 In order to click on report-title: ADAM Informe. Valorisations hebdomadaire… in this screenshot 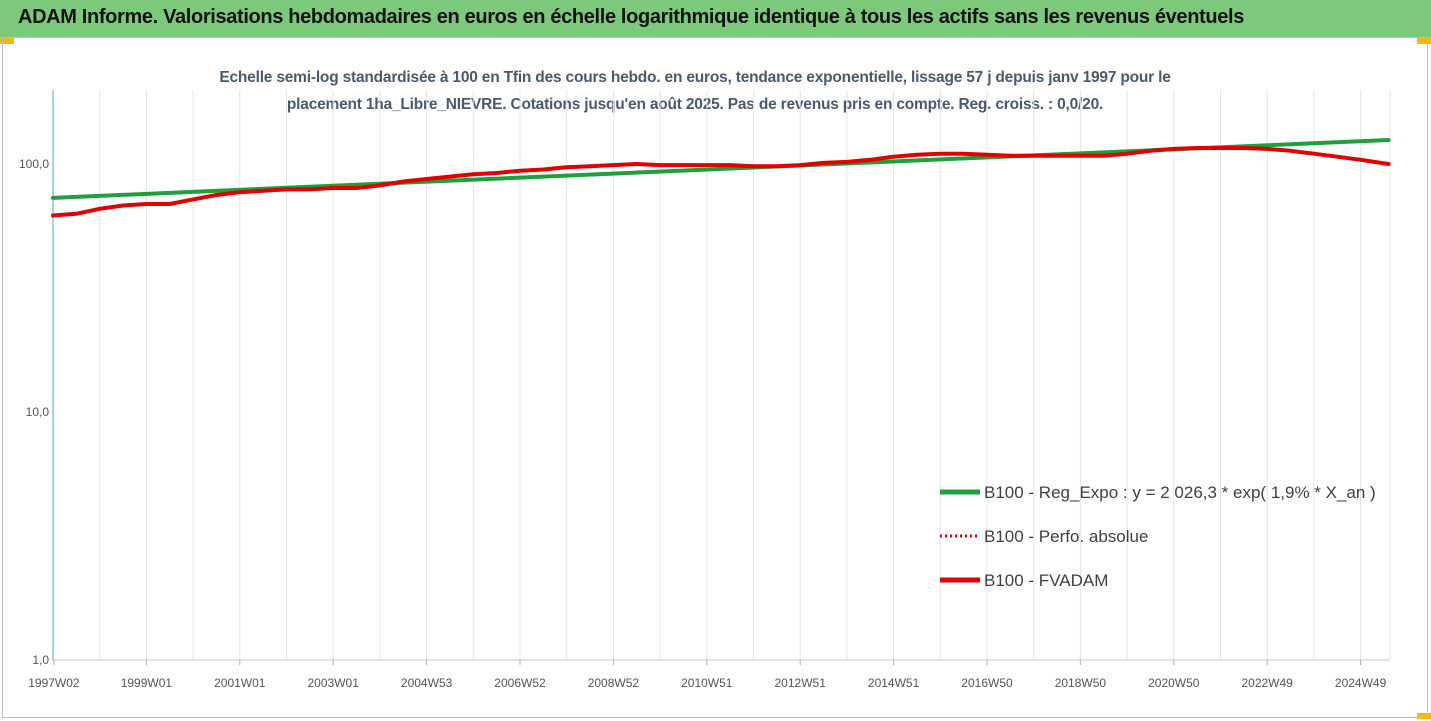, I will do `click(631, 17)`.